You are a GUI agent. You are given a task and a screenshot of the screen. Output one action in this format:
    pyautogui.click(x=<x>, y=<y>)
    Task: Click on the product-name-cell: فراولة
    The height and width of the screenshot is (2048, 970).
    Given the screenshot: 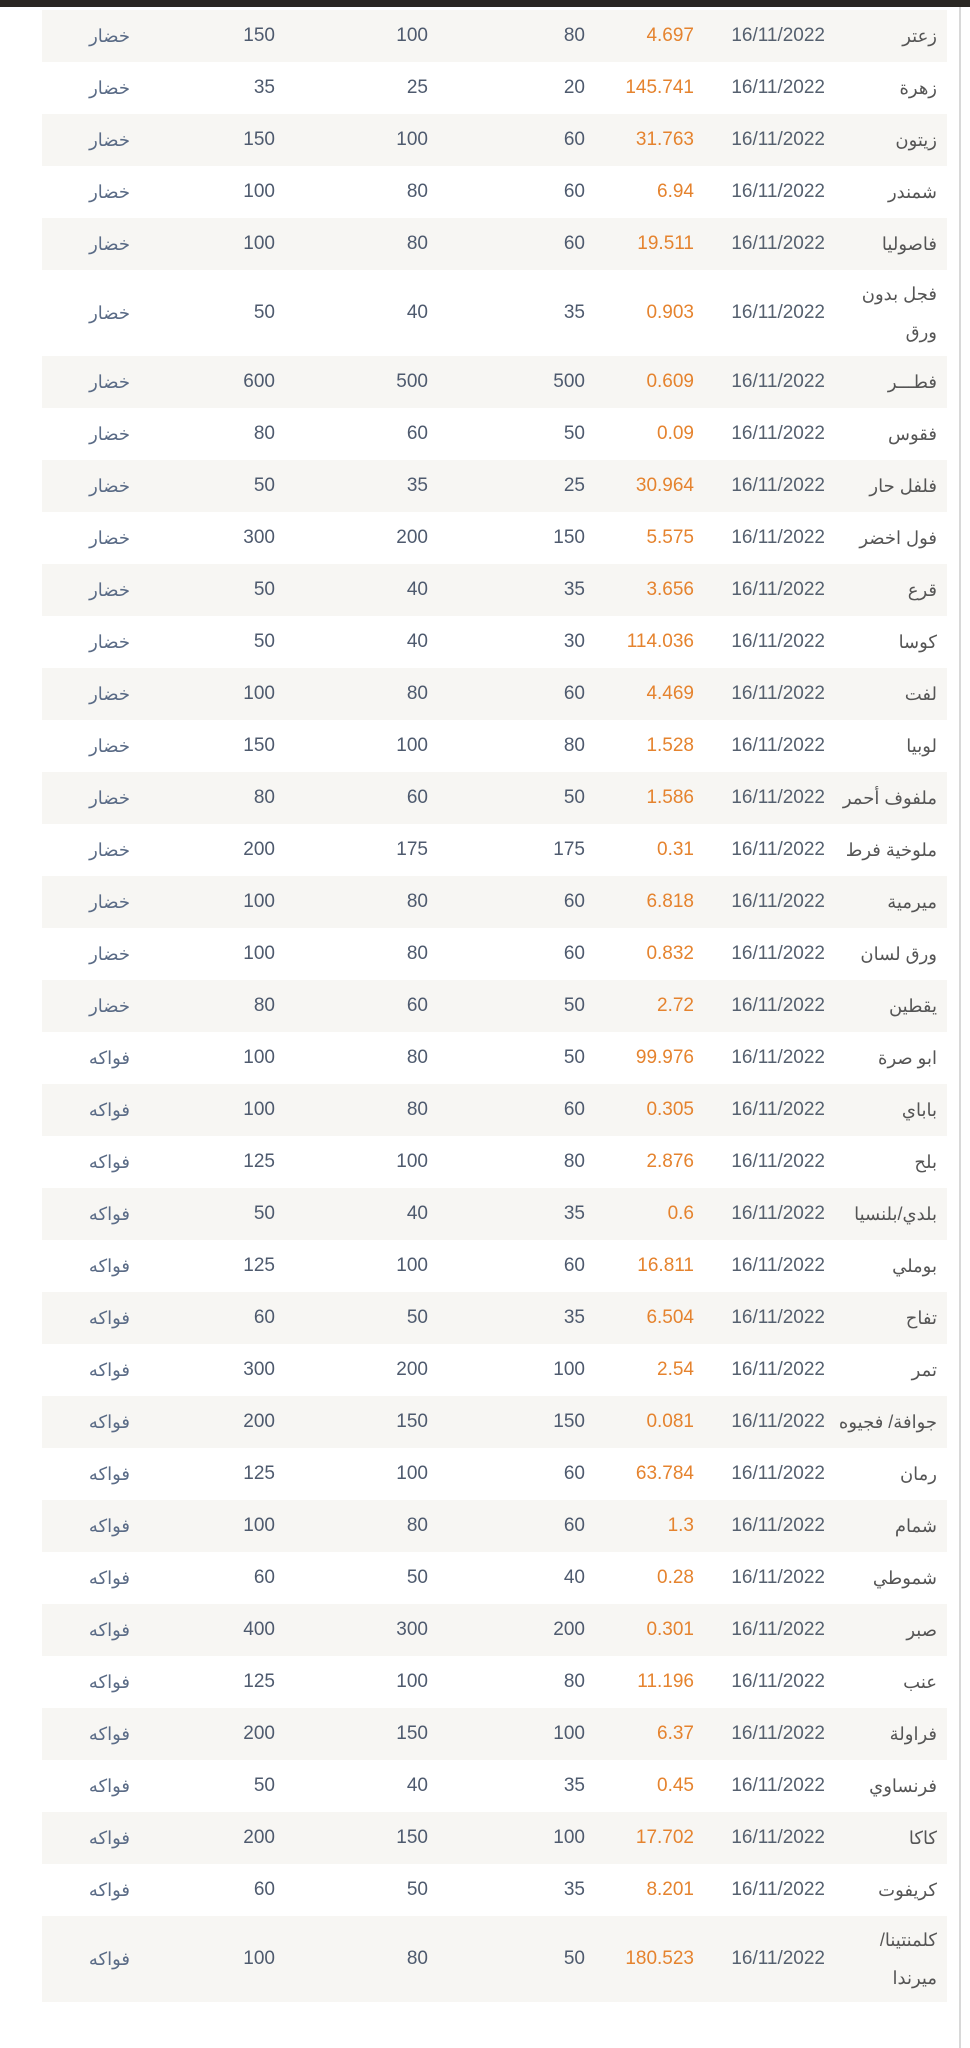 What is the action you would take?
    pyautogui.click(x=913, y=1734)
    